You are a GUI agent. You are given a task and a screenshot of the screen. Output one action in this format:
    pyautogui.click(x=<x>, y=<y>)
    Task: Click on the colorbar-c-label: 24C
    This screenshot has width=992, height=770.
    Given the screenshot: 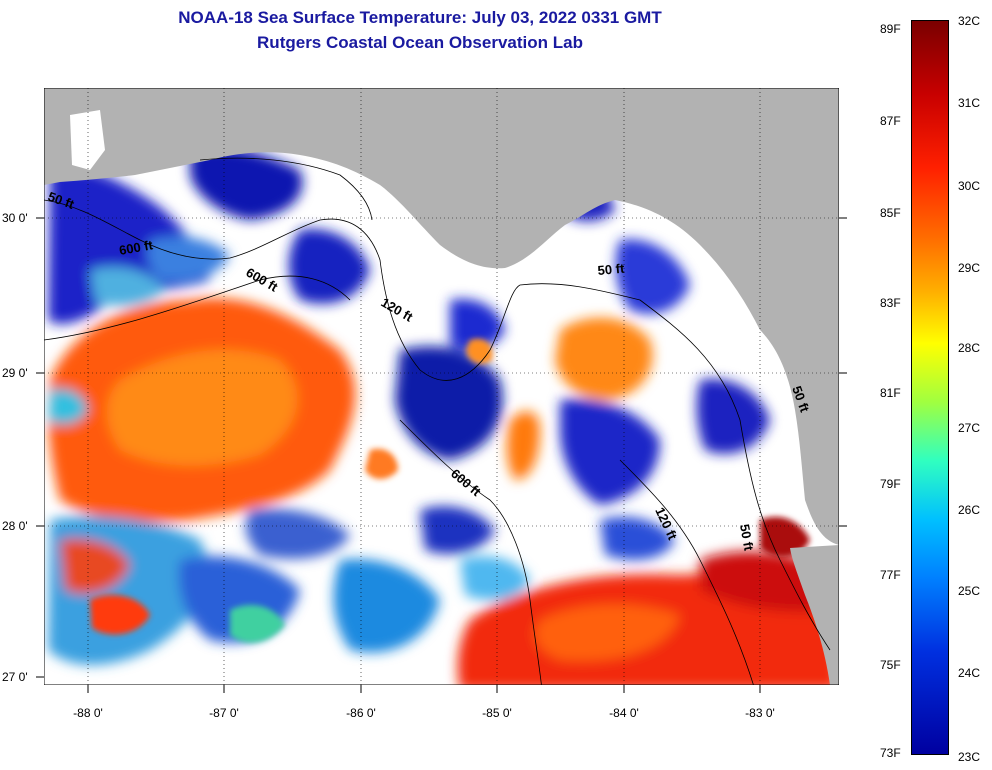 What is the action you would take?
    pyautogui.click(x=969, y=673)
    